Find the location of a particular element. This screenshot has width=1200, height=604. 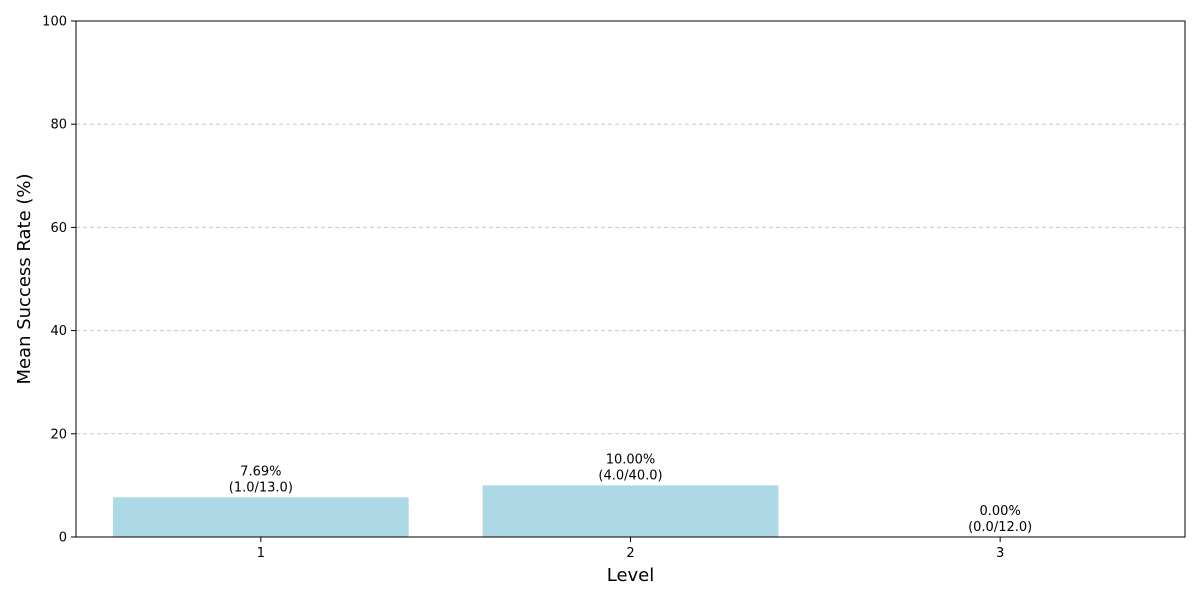

x-tick-label: 1 is located at coordinates (261, 553).